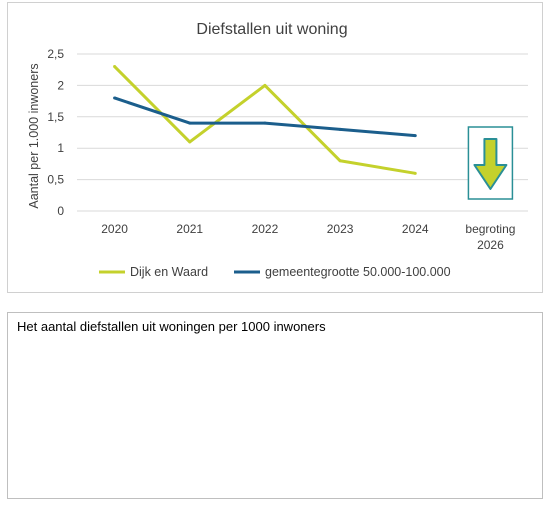 Image resolution: width=547 pixels, height=505 pixels. I want to click on series-lines, so click(265, 120).